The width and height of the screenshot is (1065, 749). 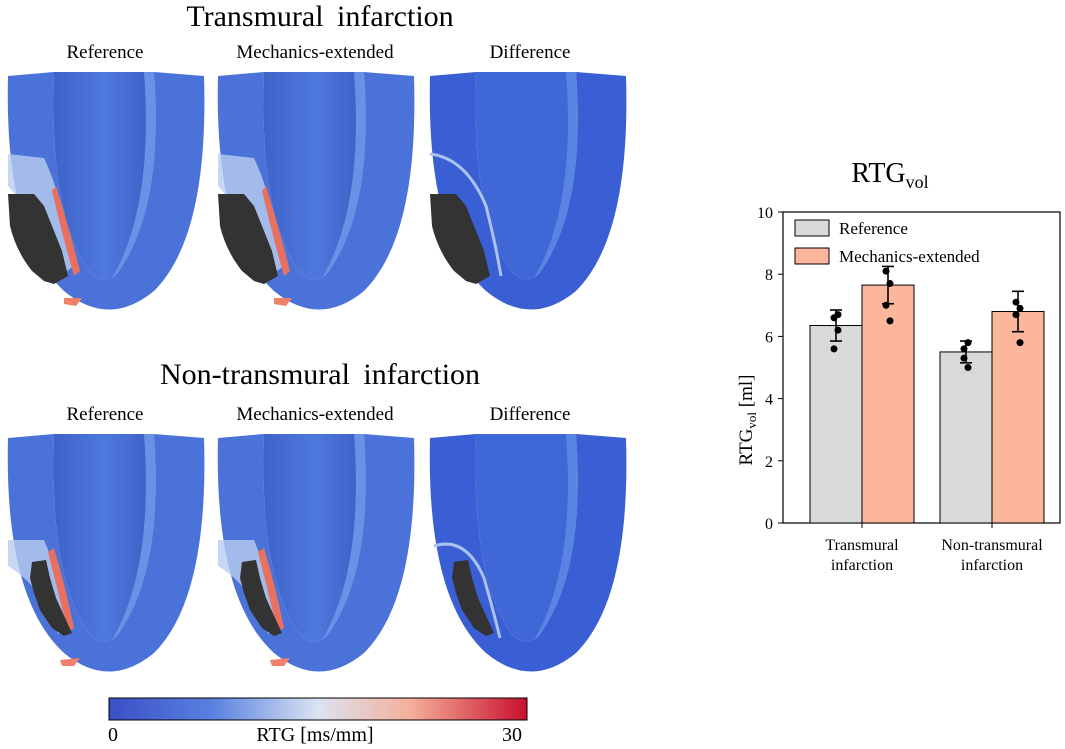 I want to click on colorbar, so click(x=318, y=709).